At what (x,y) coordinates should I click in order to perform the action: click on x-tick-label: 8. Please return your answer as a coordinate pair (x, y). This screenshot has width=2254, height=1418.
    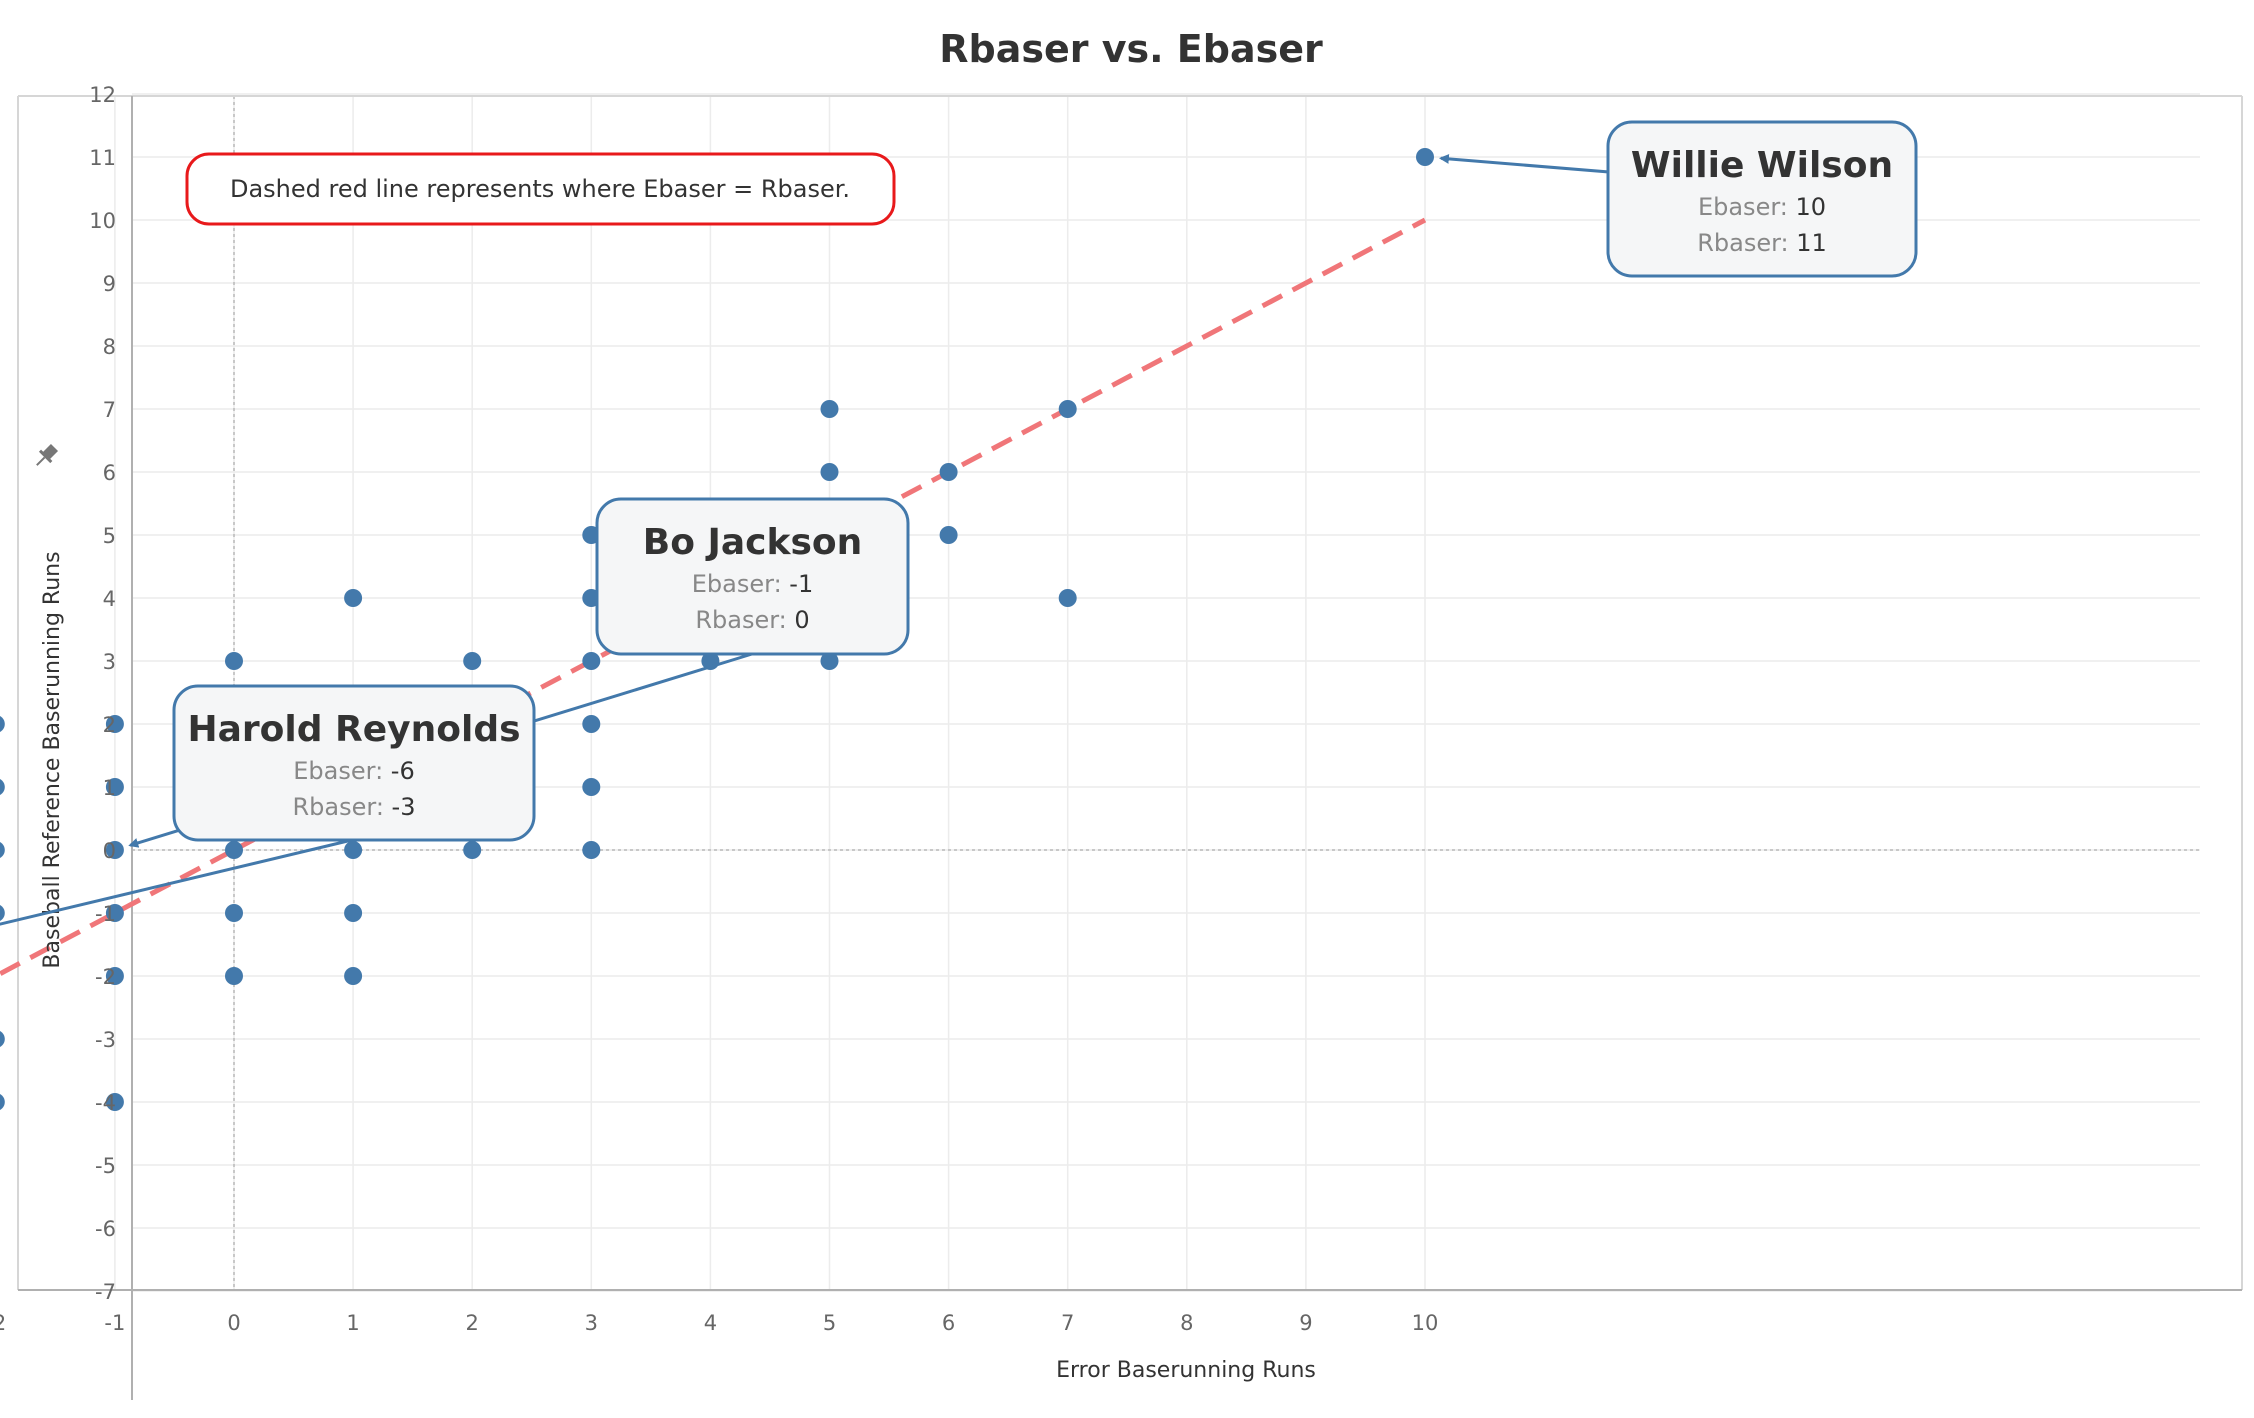
    Looking at the image, I should click on (1186, 1323).